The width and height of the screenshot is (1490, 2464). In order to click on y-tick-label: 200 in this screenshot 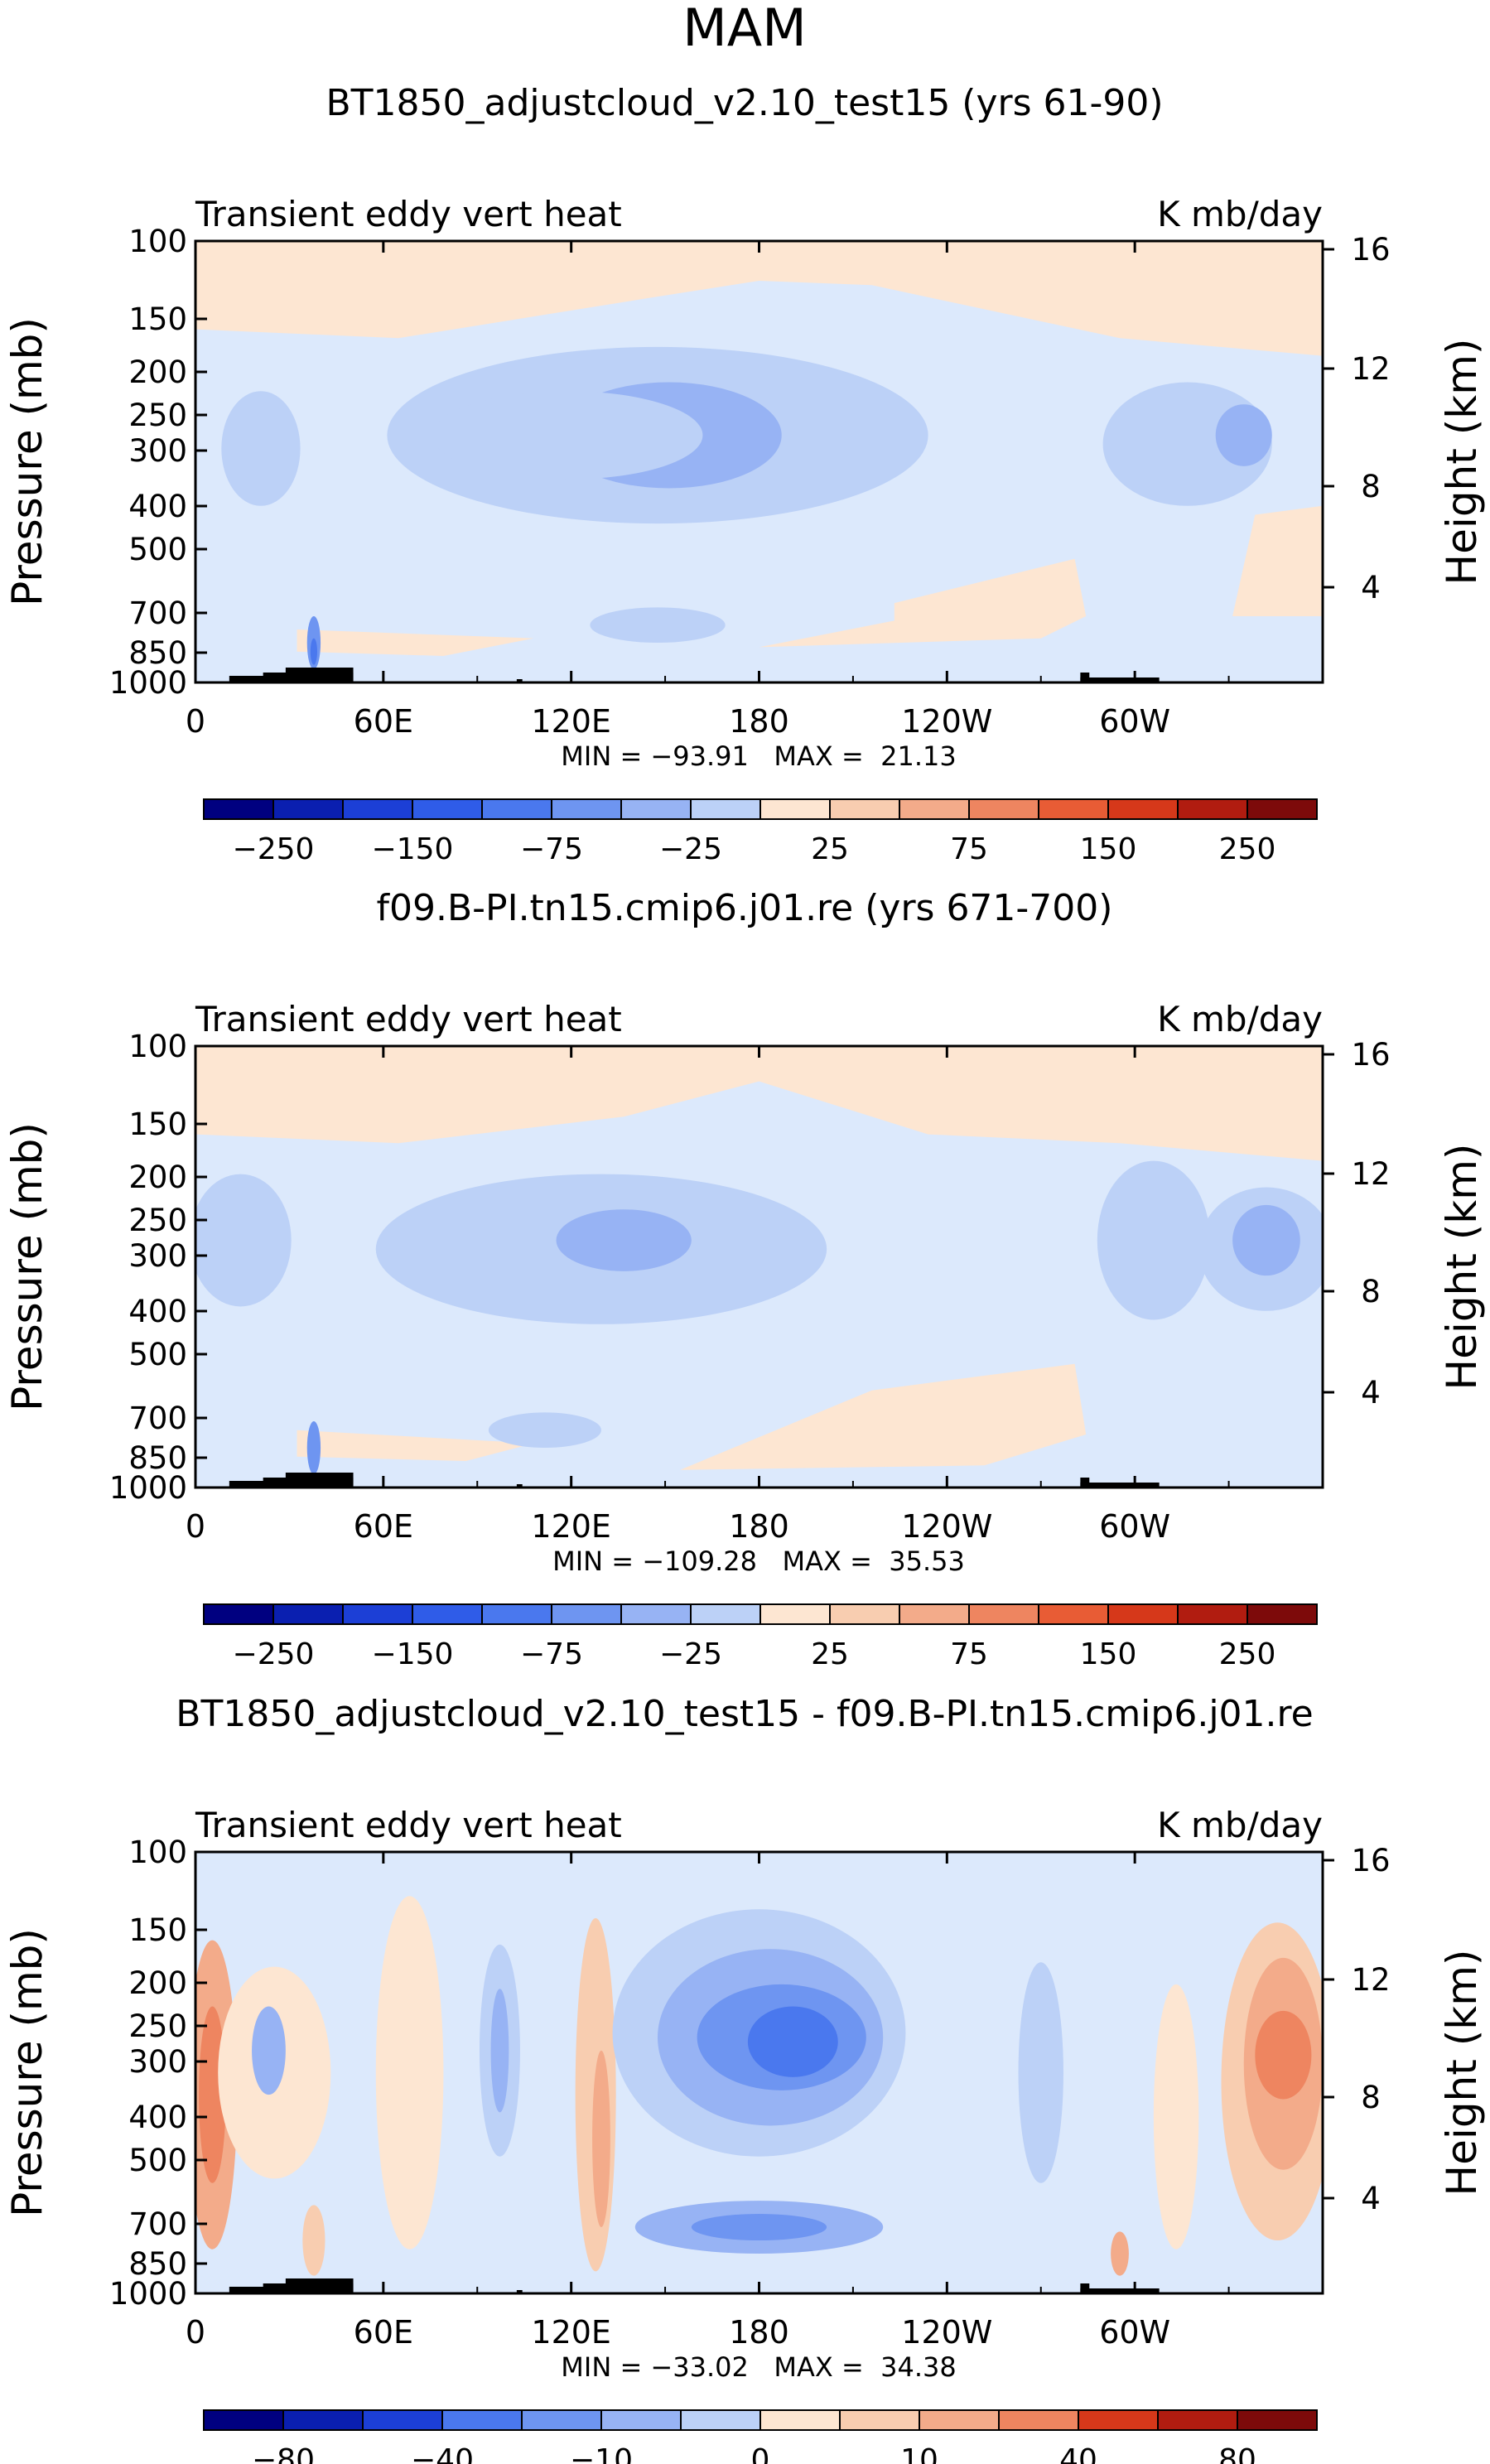, I will do `click(157, 372)`.